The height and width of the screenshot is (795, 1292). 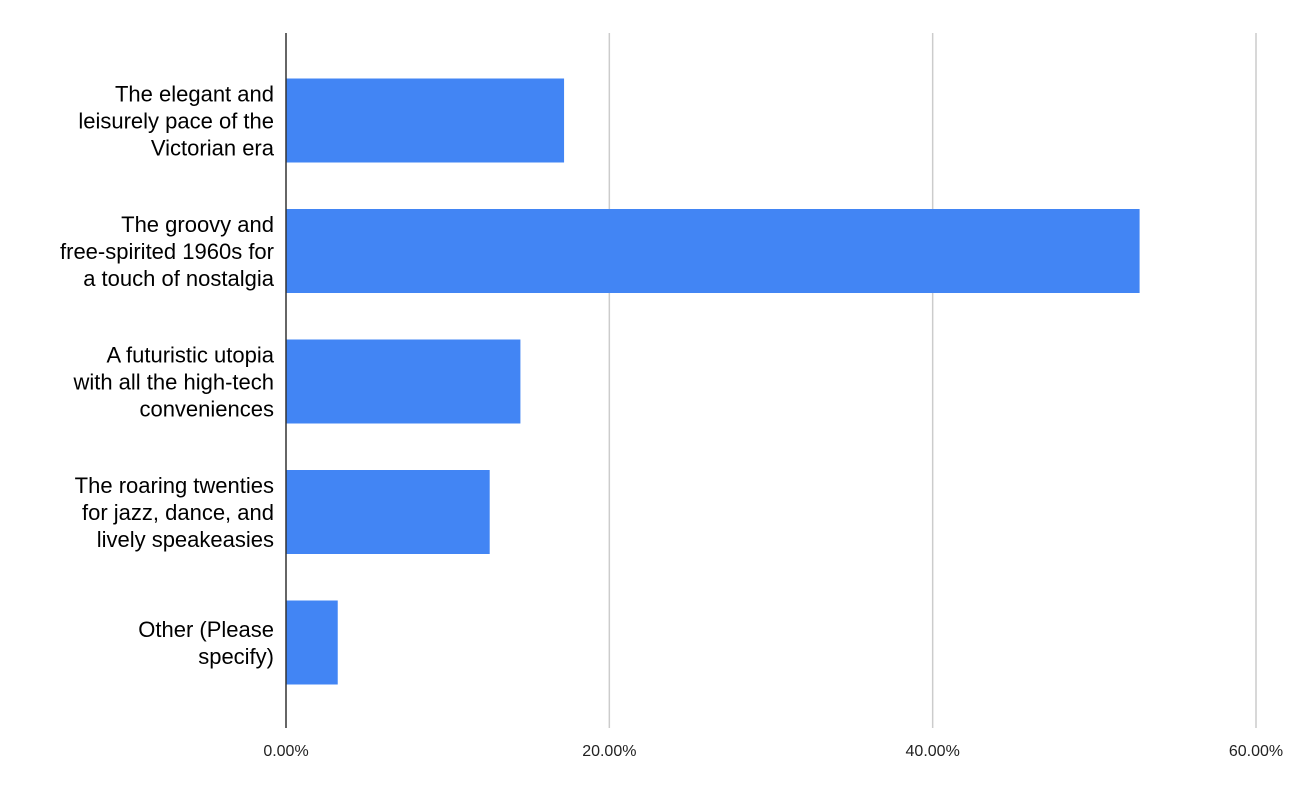 What do you see at coordinates (609, 751) in the screenshot?
I see `x-tick-label: 20.00%` at bounding box center [609, 751].